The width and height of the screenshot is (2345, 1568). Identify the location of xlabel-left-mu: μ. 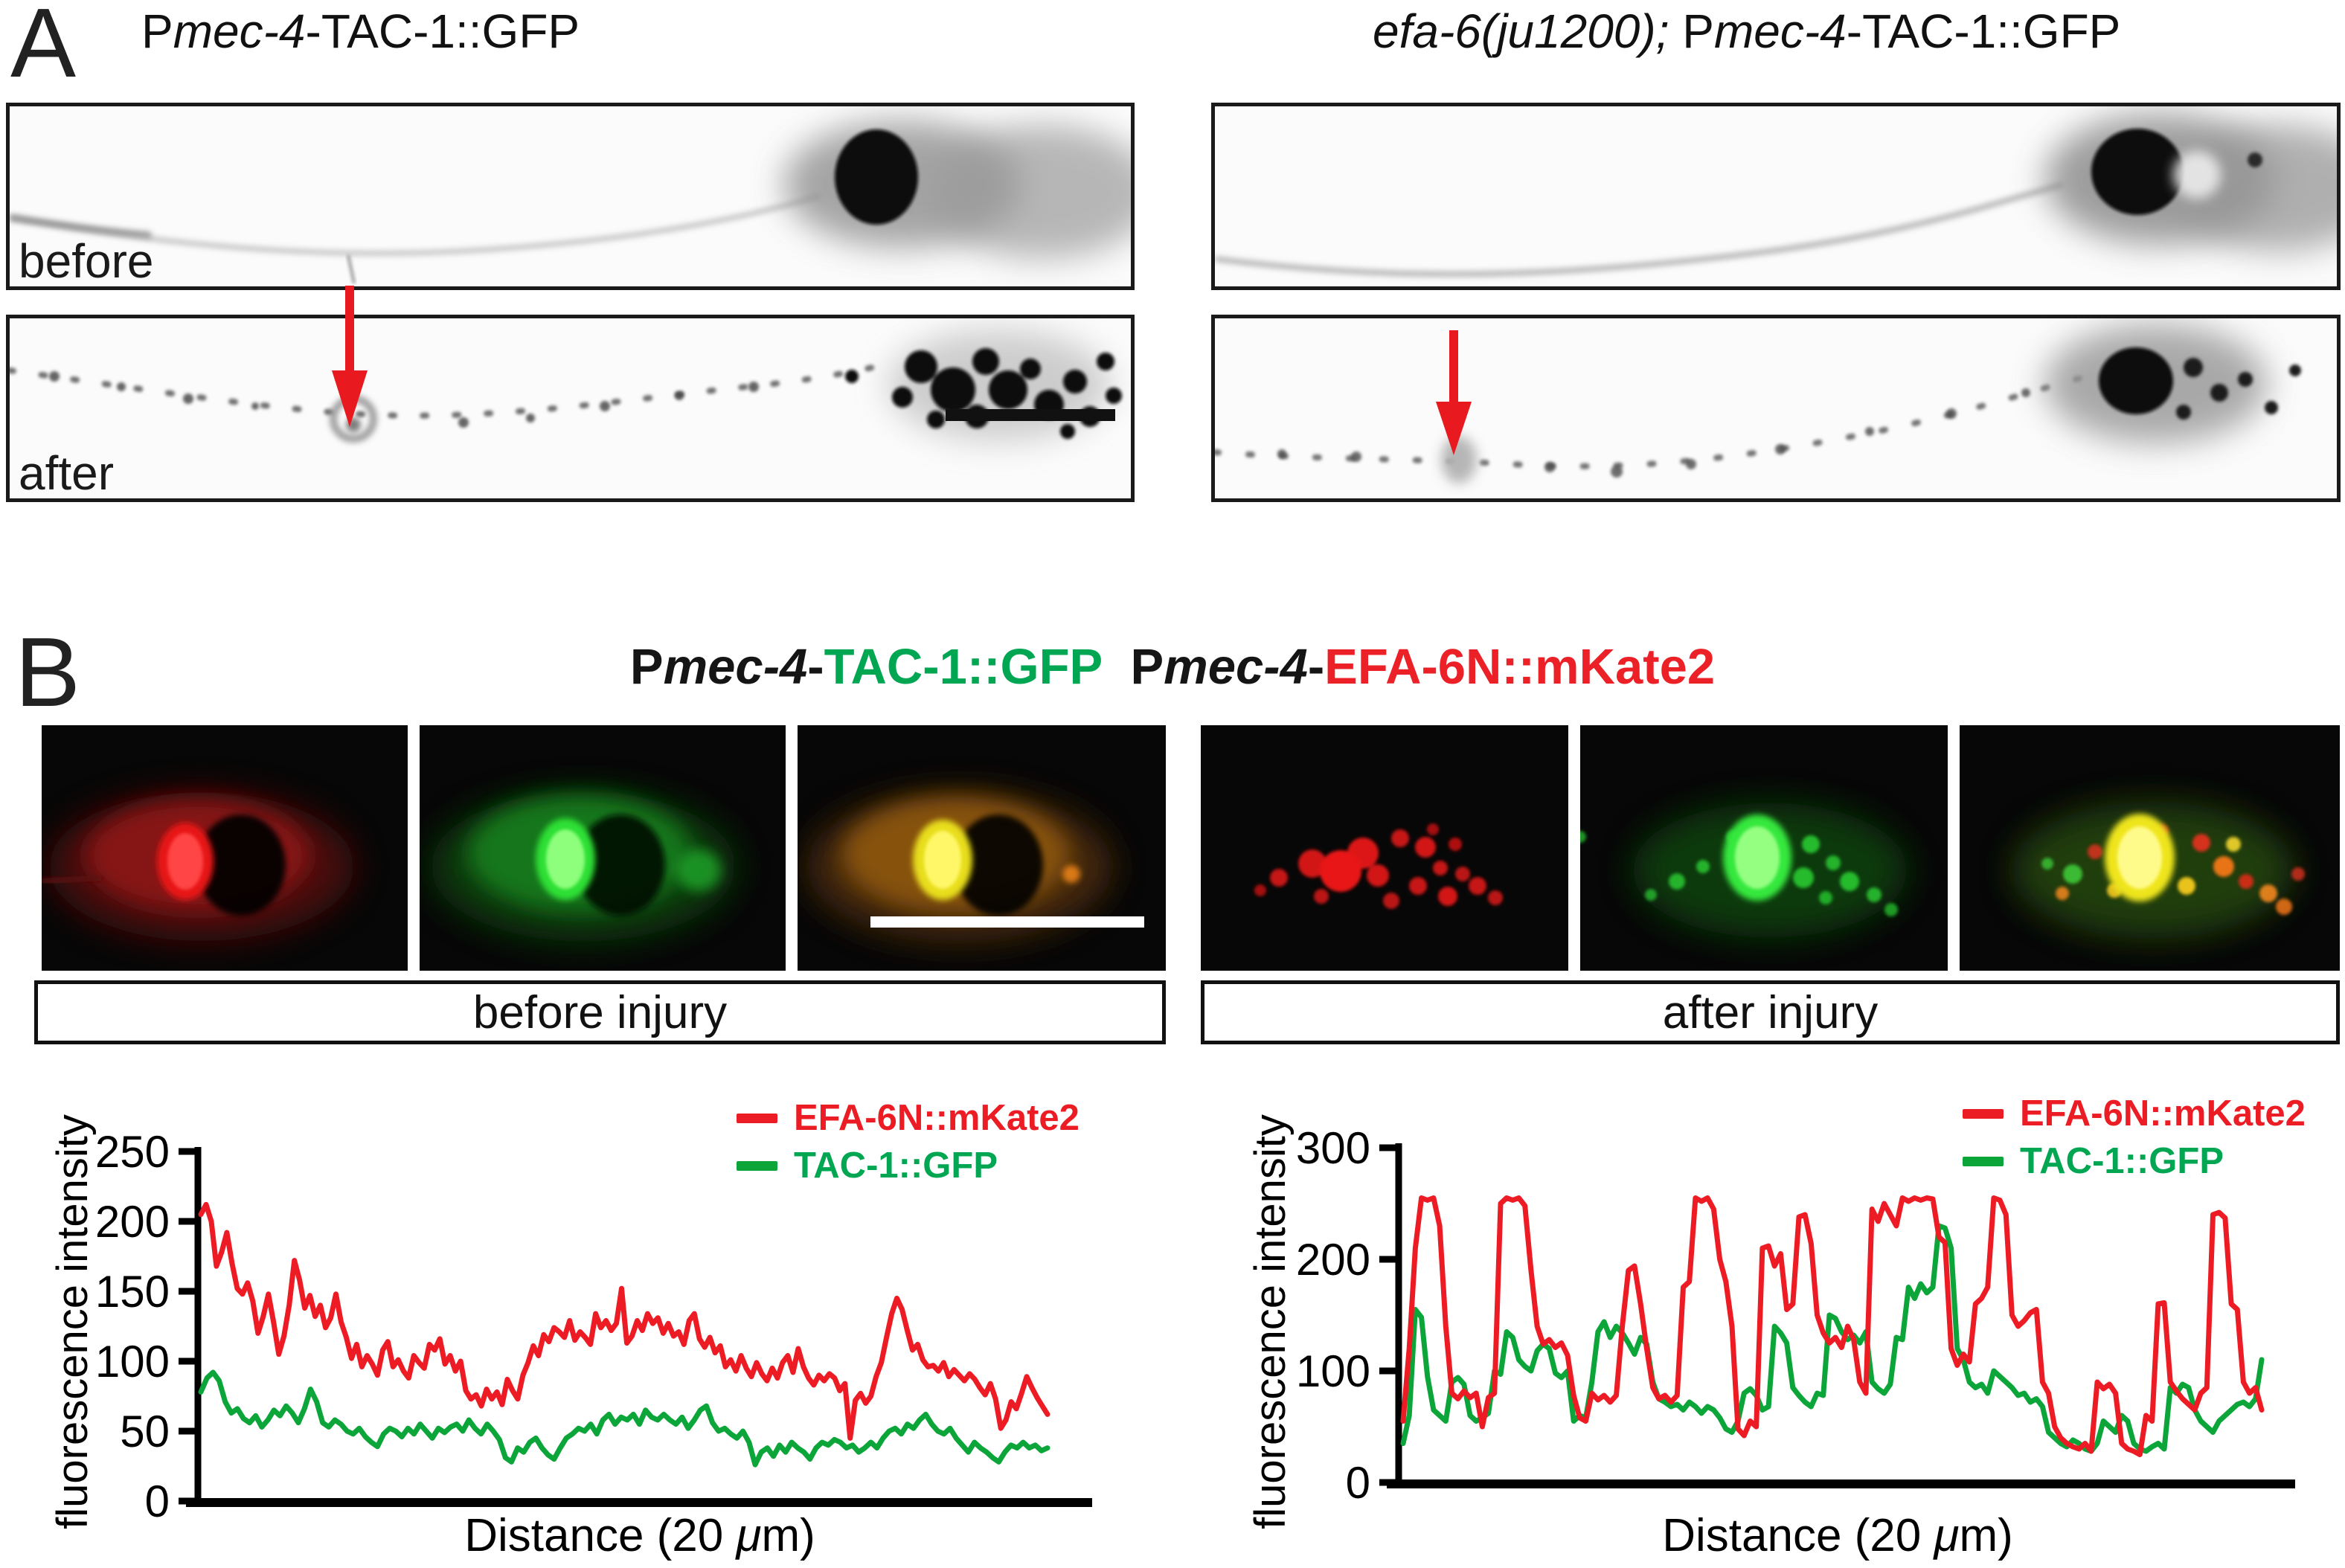
(749, 1535).